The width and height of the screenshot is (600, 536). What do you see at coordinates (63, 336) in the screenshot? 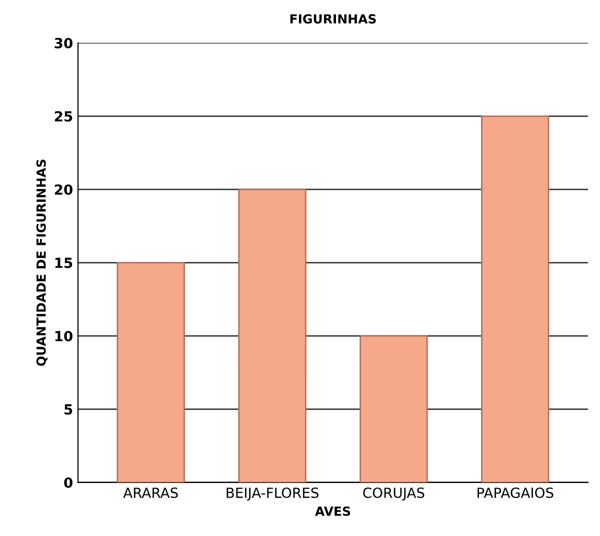
I see `y-tick-label: 10` at bounding box center [63, 336].